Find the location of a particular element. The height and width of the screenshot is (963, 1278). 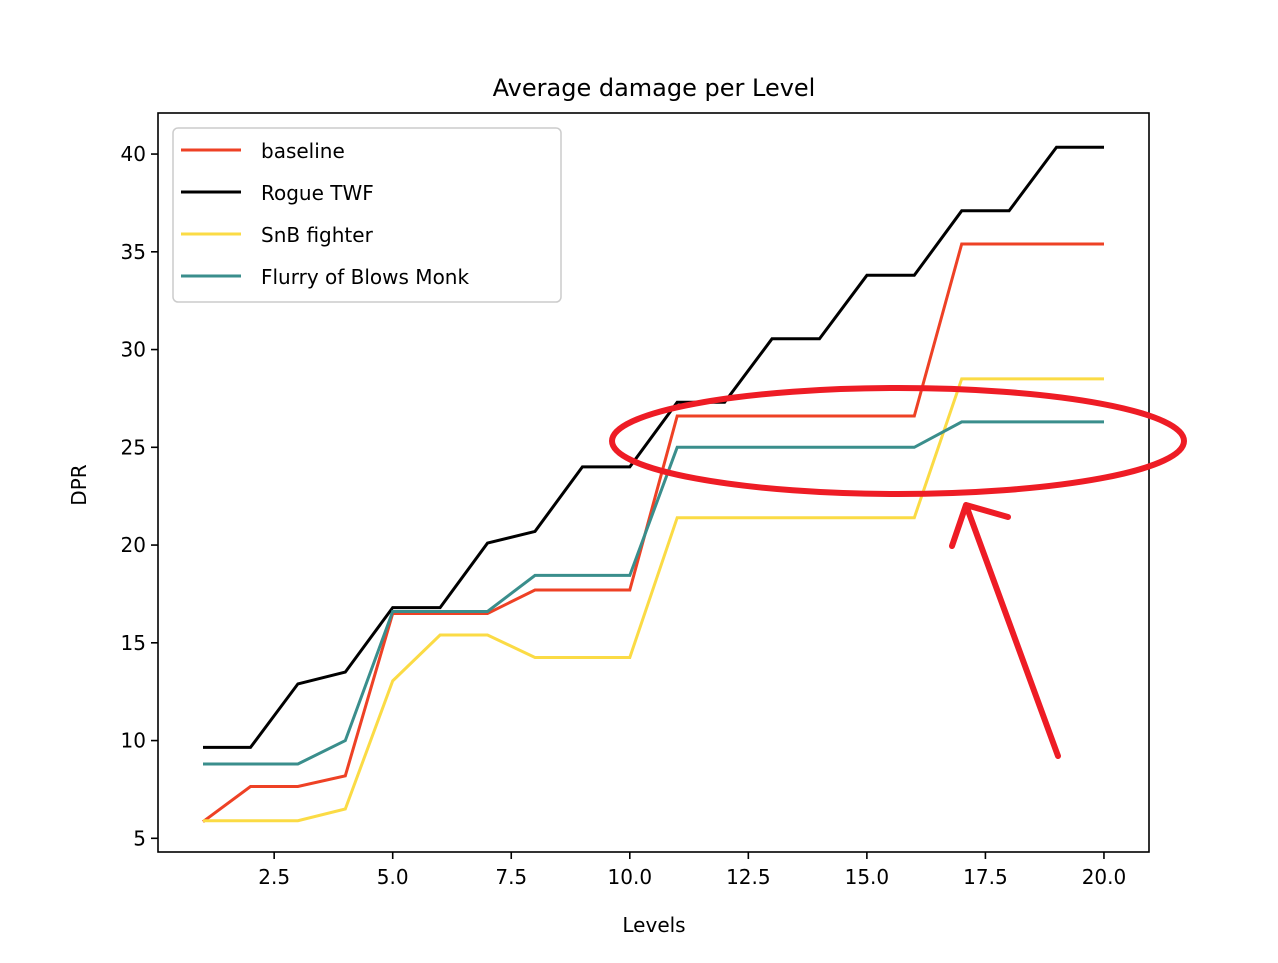

legend-label: baseline is located at coordinates (303, 151).